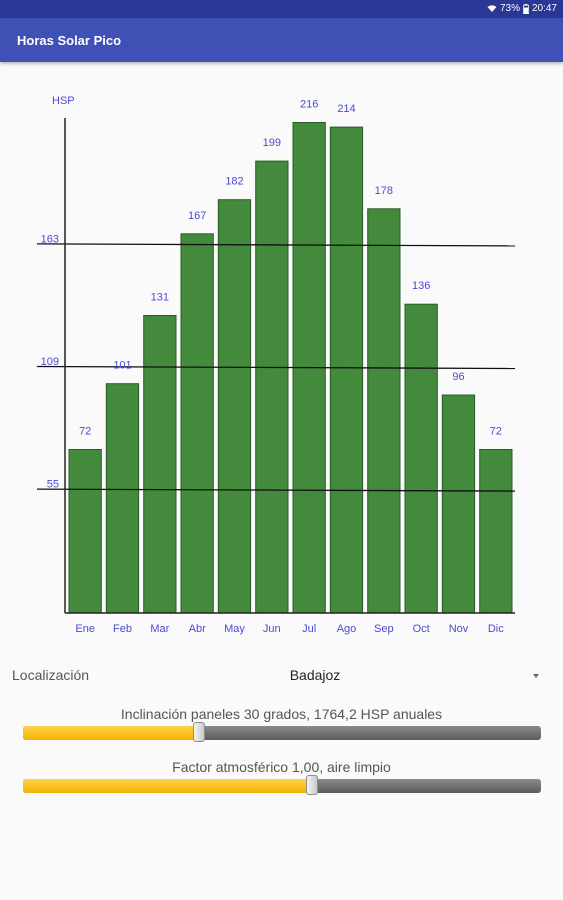  What do you see at coordinates (496, 629) in the screenshot?
I see `x-tick-label: Dic` at bounding box center [496, 629].